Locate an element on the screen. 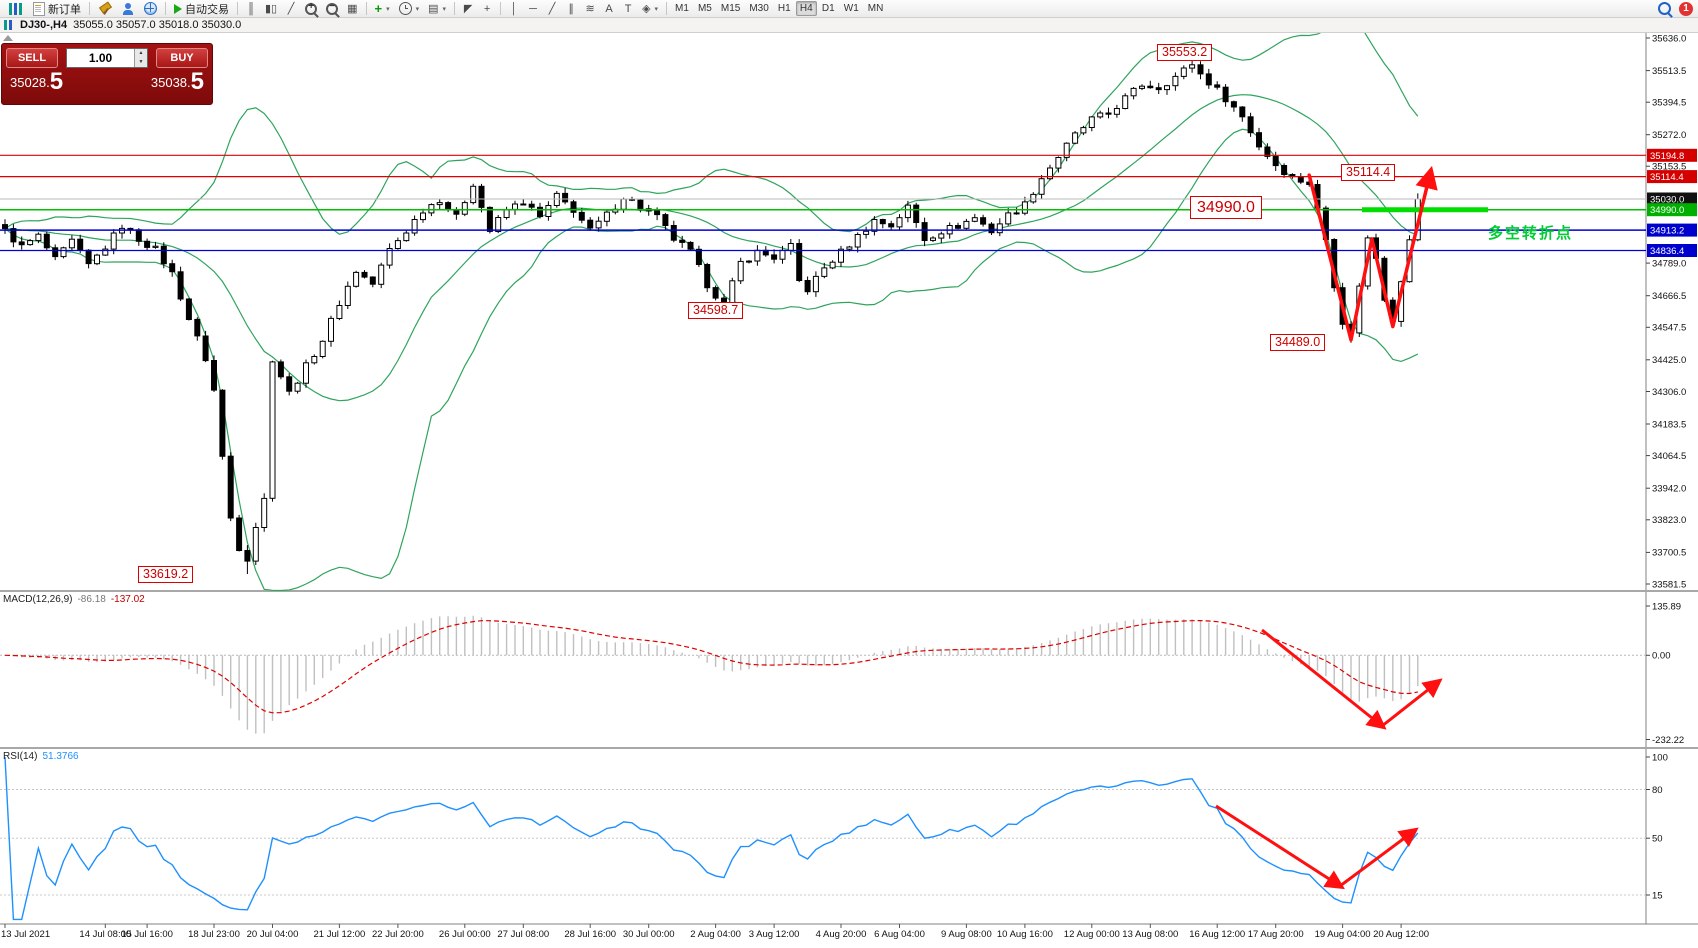 Image resolution: width=1698 pixels, height=948 pixels. svg-text: 22 Jul 20:00 is located at coordinates (398, 934).